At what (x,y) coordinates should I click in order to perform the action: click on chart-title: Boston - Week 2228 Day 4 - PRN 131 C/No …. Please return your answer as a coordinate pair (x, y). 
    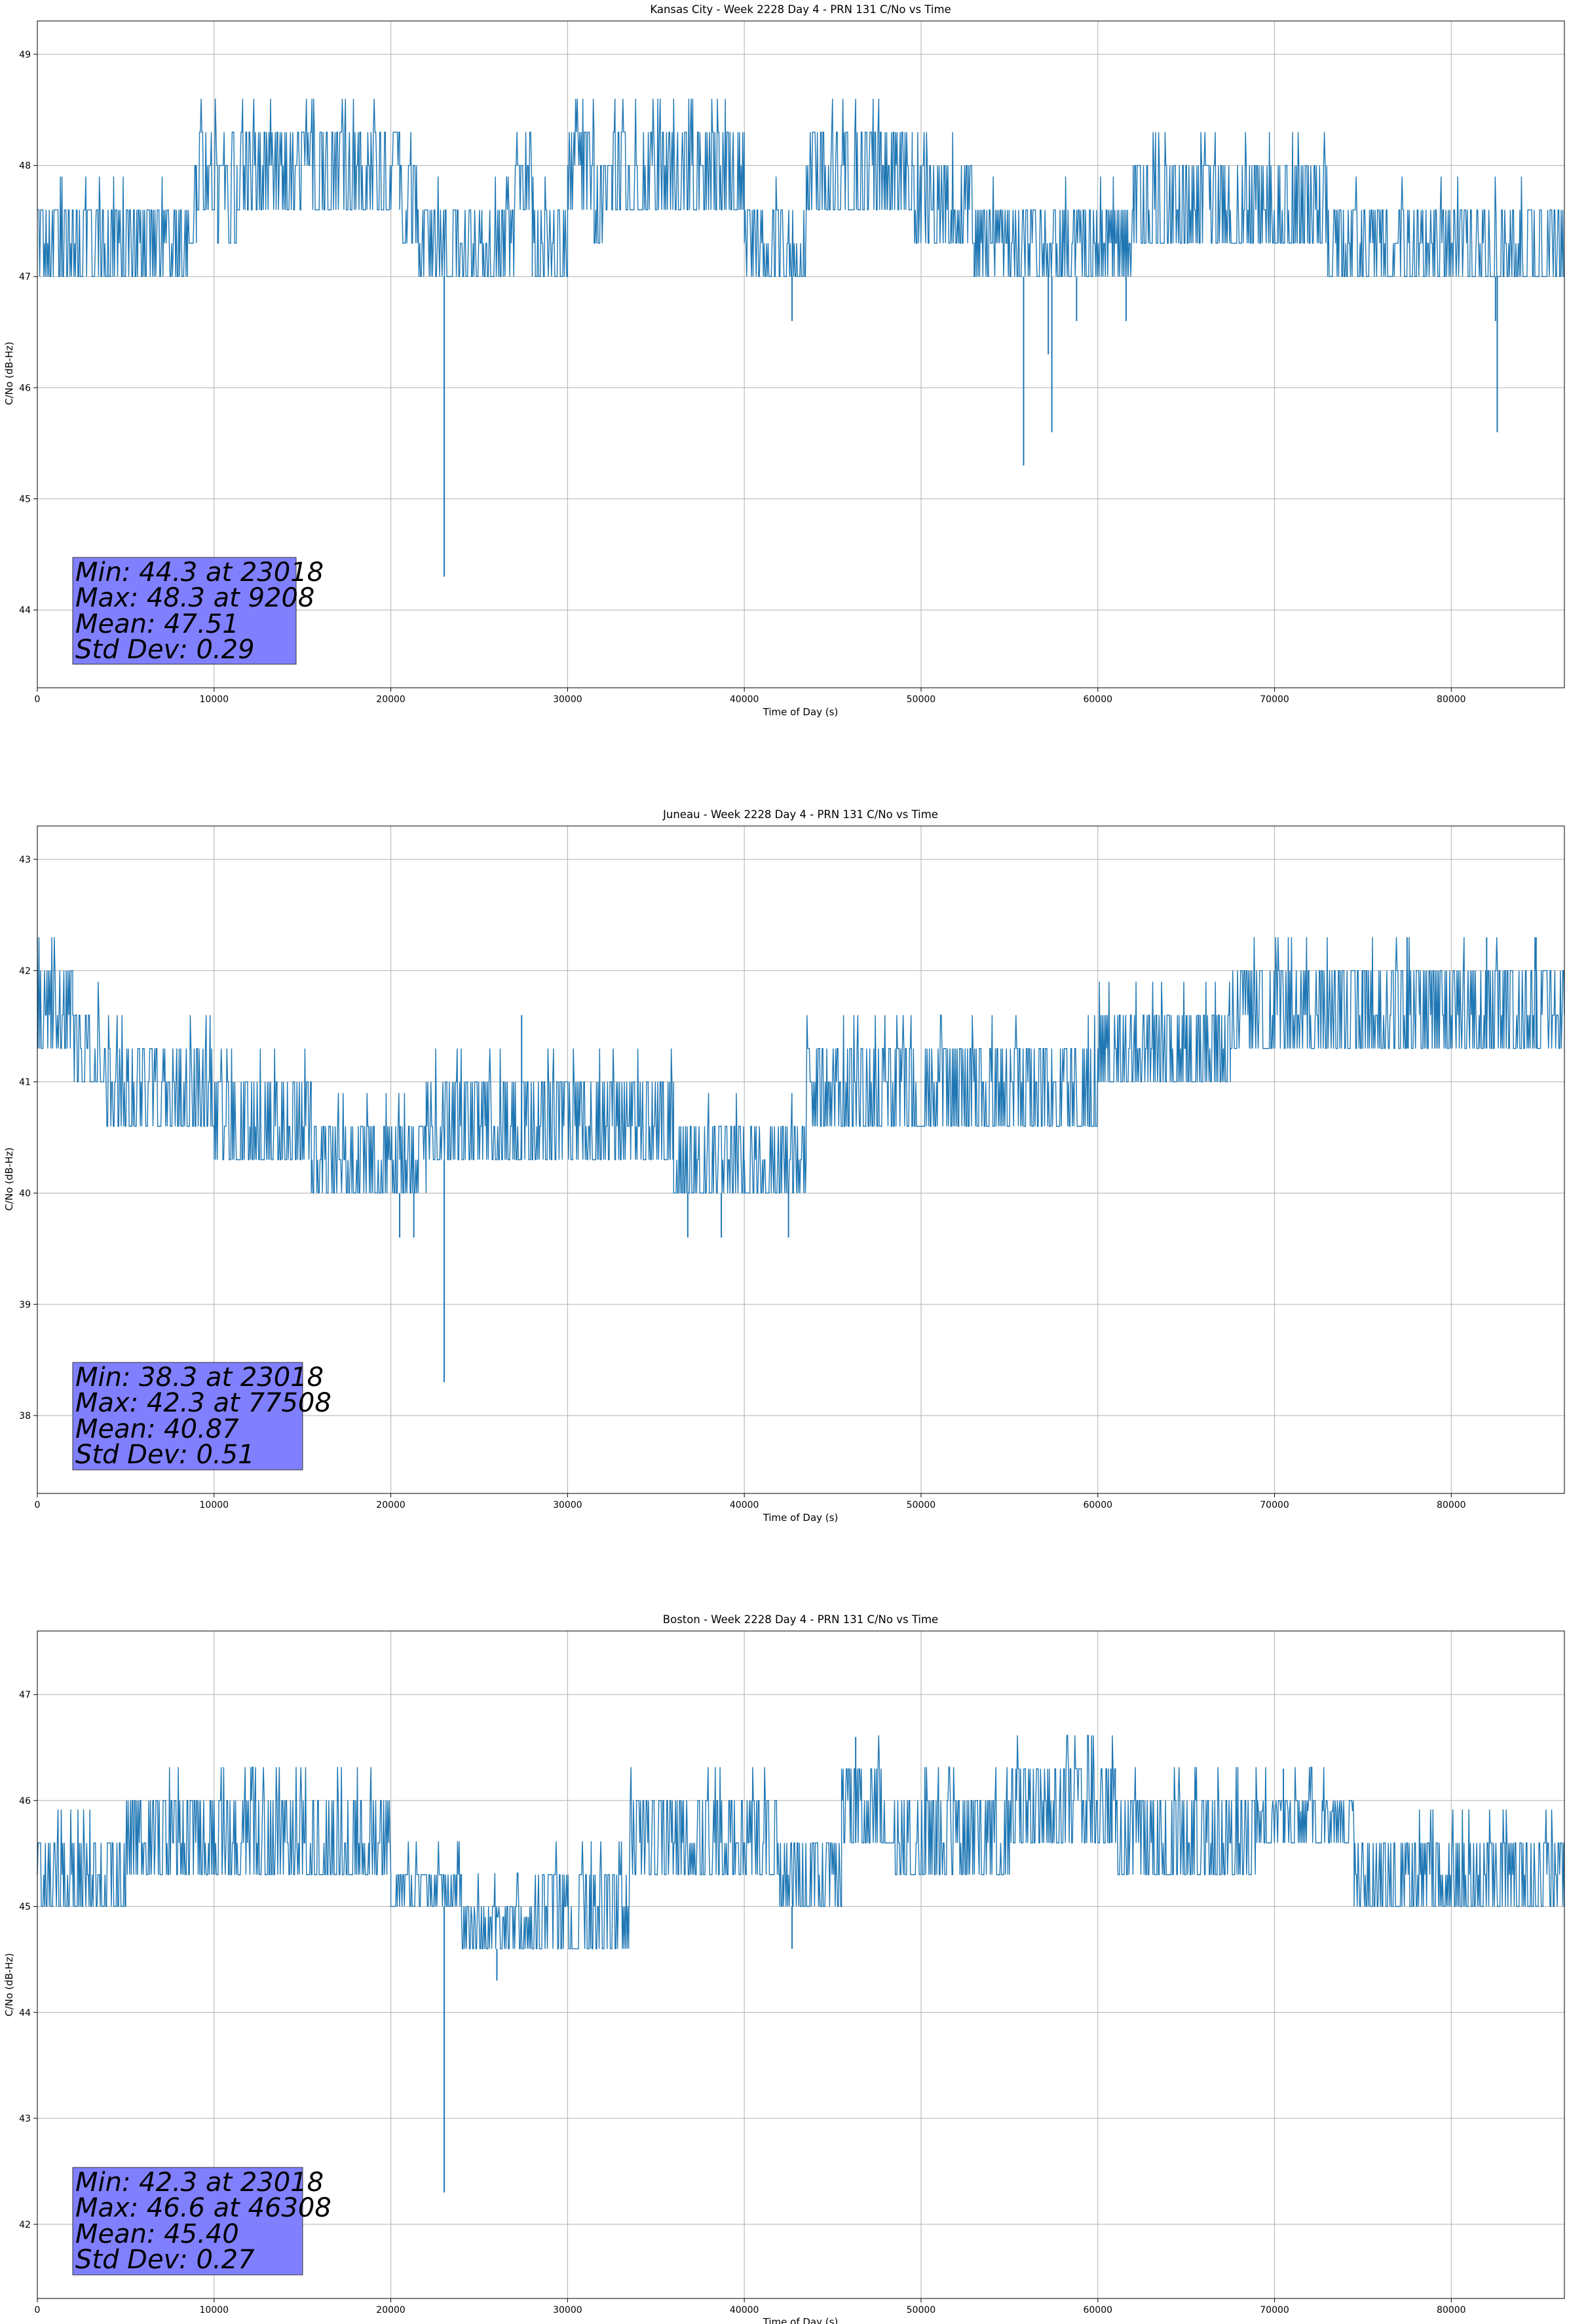
    Looking at the image, I should click on (800, 1619).